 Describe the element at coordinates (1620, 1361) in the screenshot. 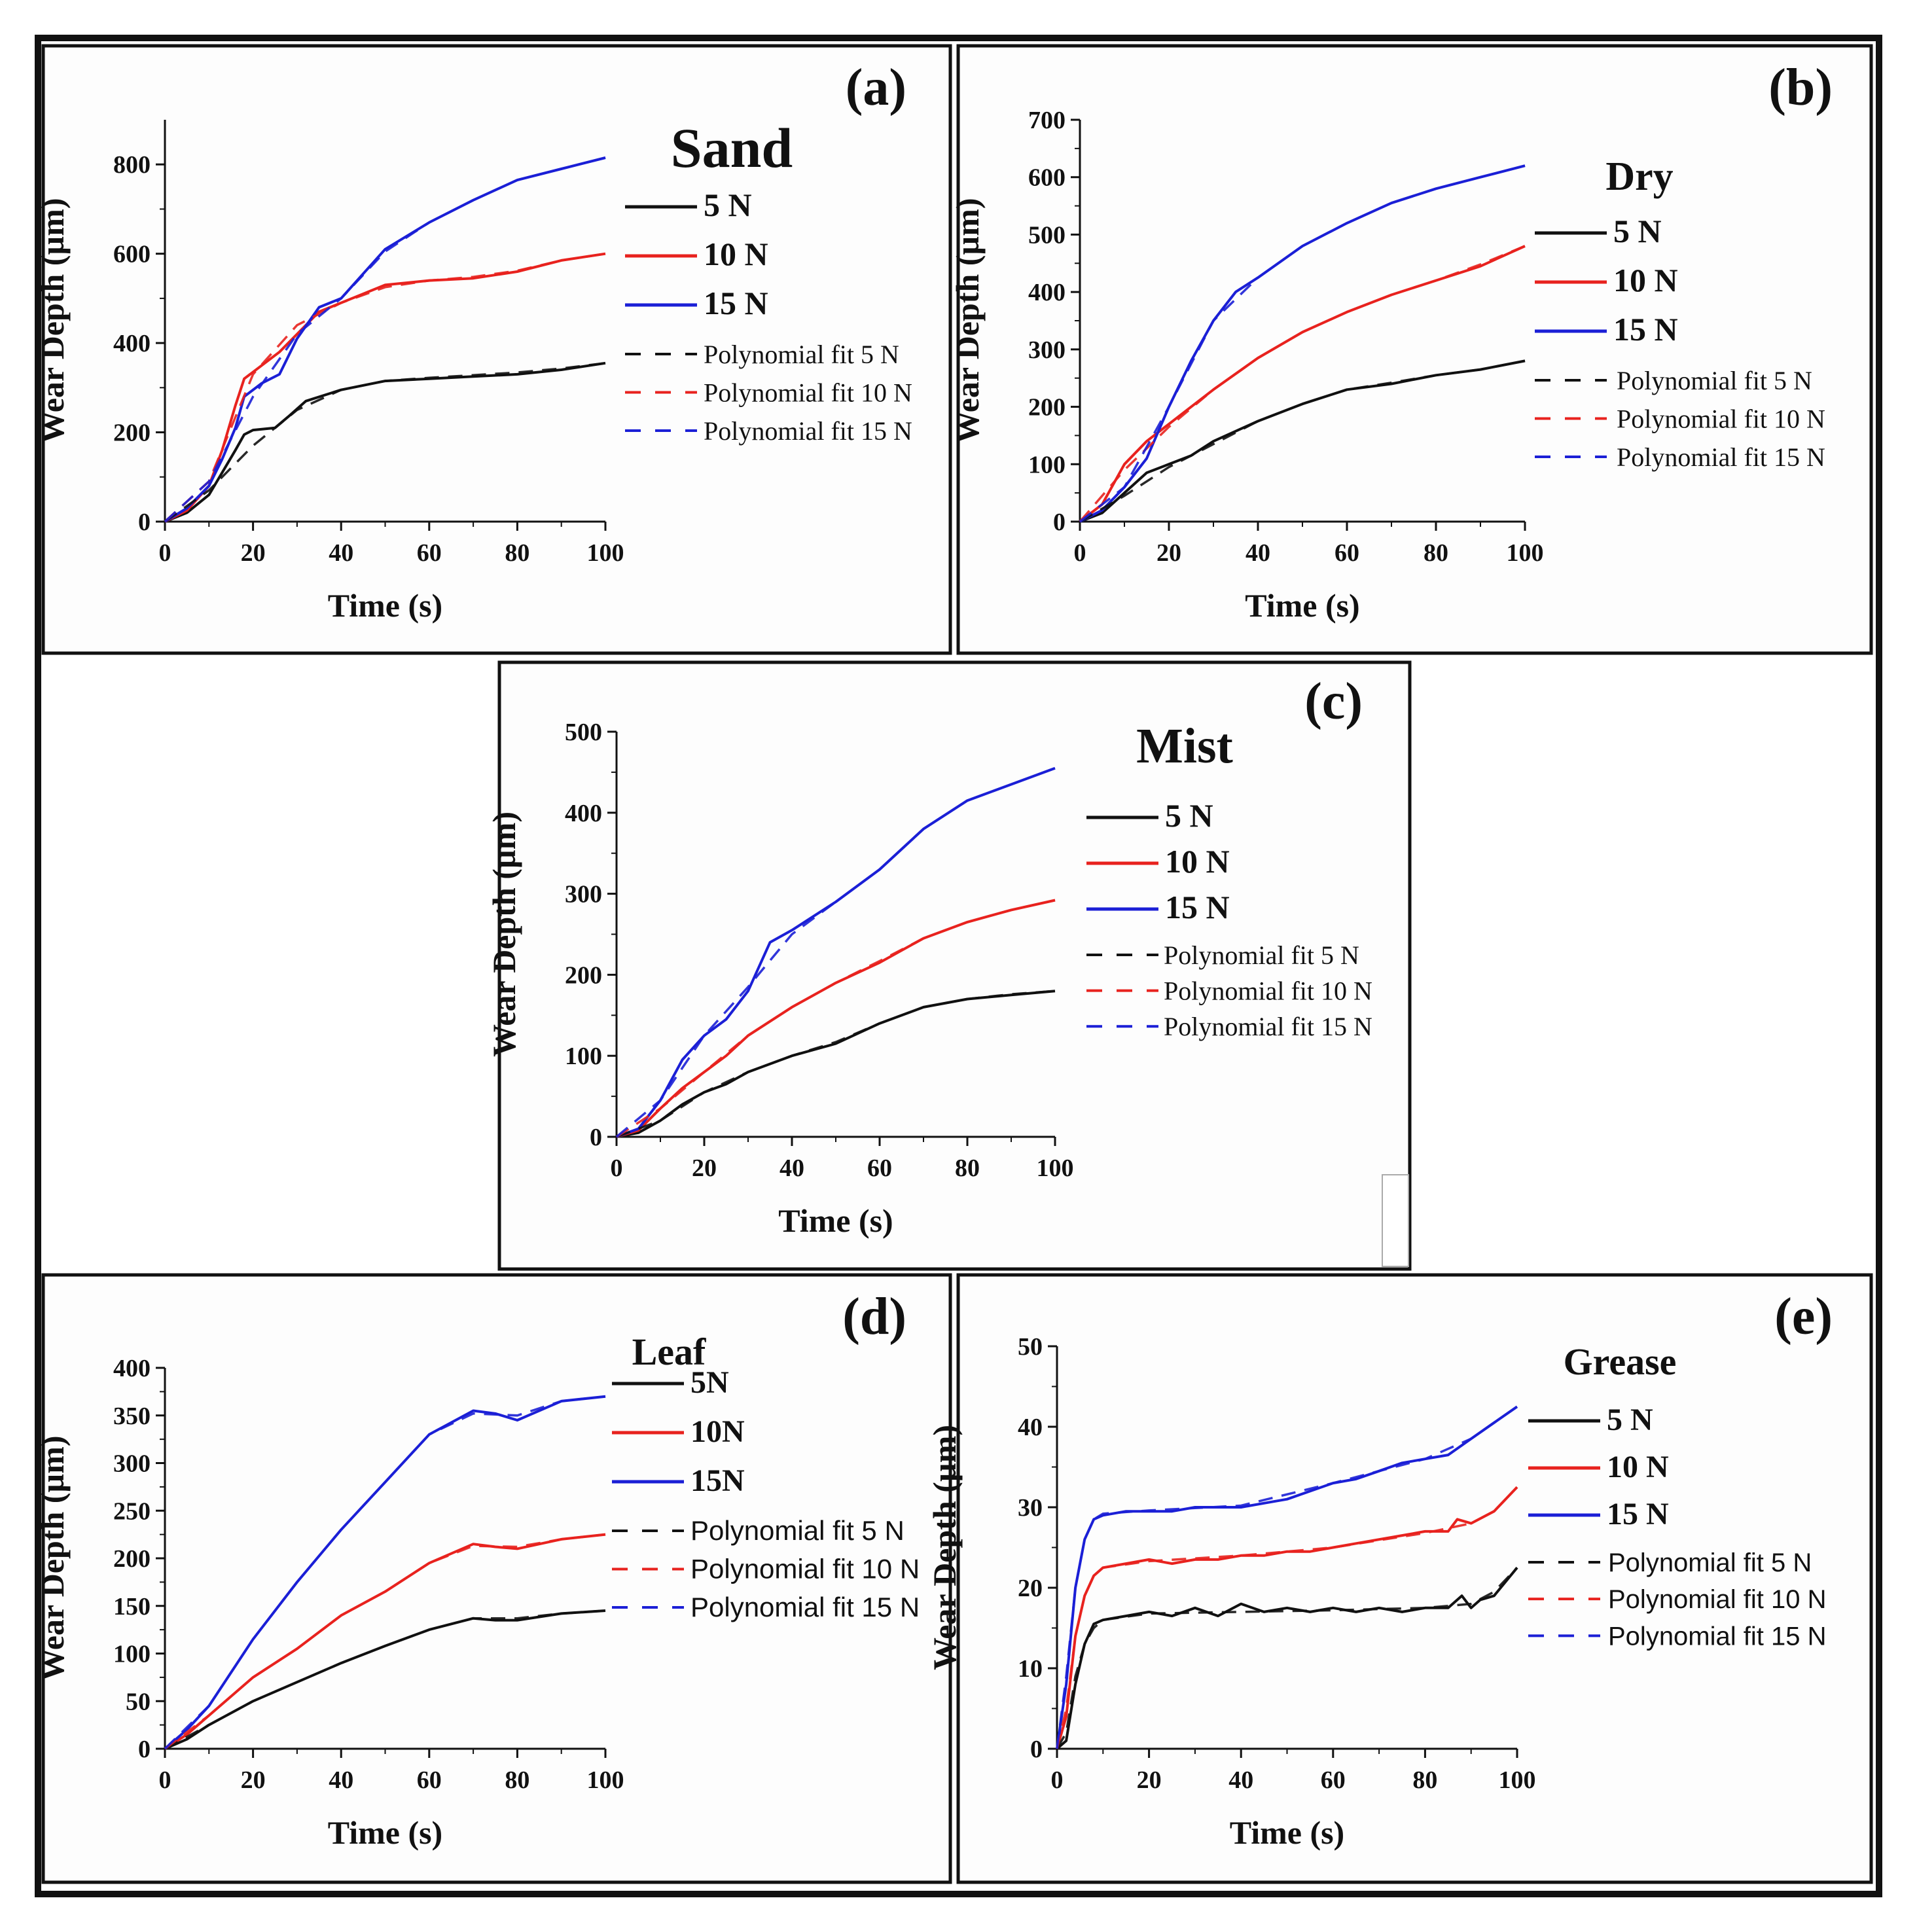

I see `chart-title: Grease` at that location.